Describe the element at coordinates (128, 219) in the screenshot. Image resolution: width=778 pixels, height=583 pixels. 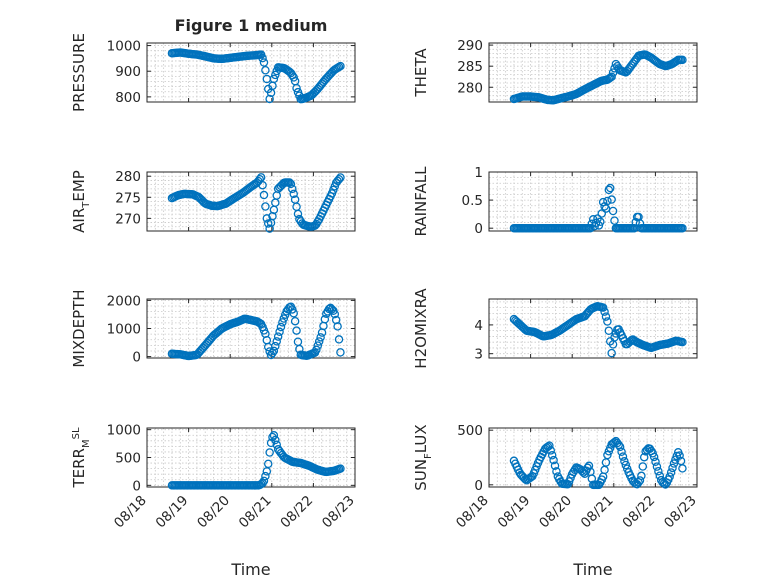
I see `y-tick-label: 270` at that location.